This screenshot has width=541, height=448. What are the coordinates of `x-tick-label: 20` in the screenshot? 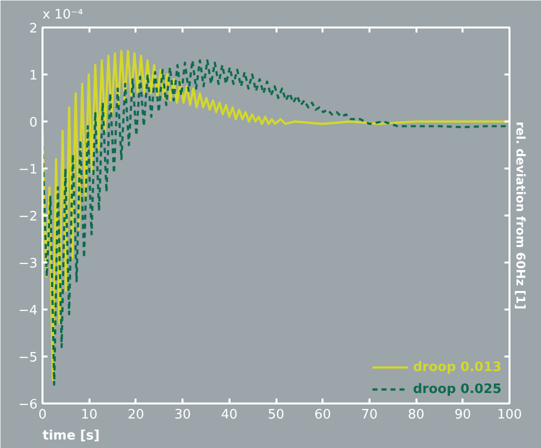 It's located at (136, 415).